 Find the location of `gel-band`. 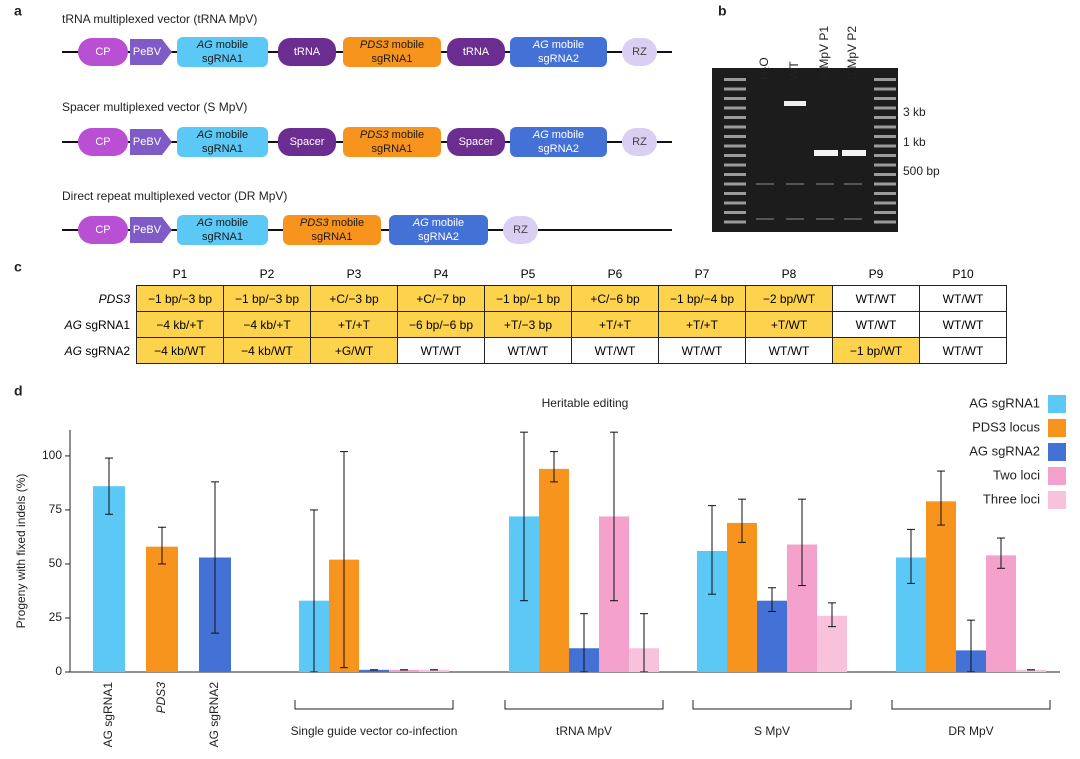

gel-band is located at coordinates (795, 103).